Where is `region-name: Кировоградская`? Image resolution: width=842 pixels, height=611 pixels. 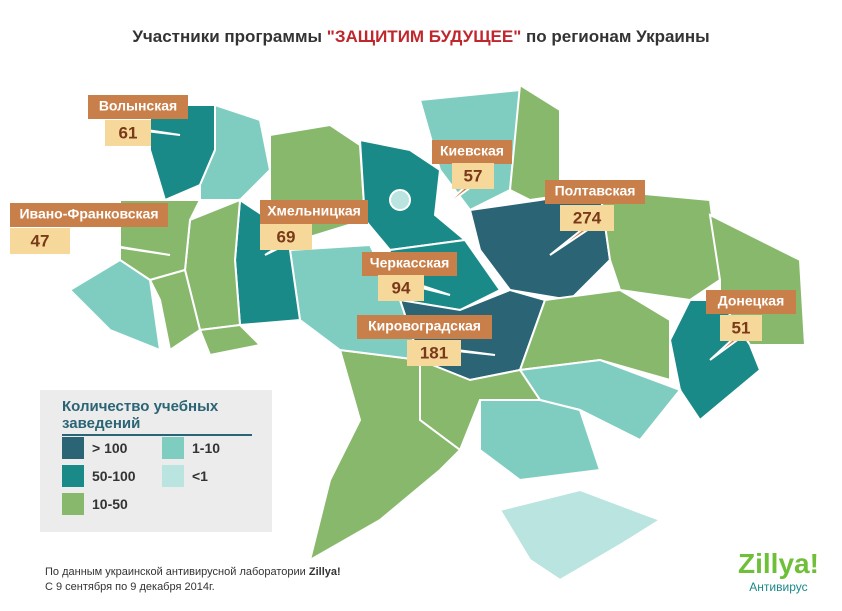
region-name: Кировоградская is located at coordinates (424, 326).